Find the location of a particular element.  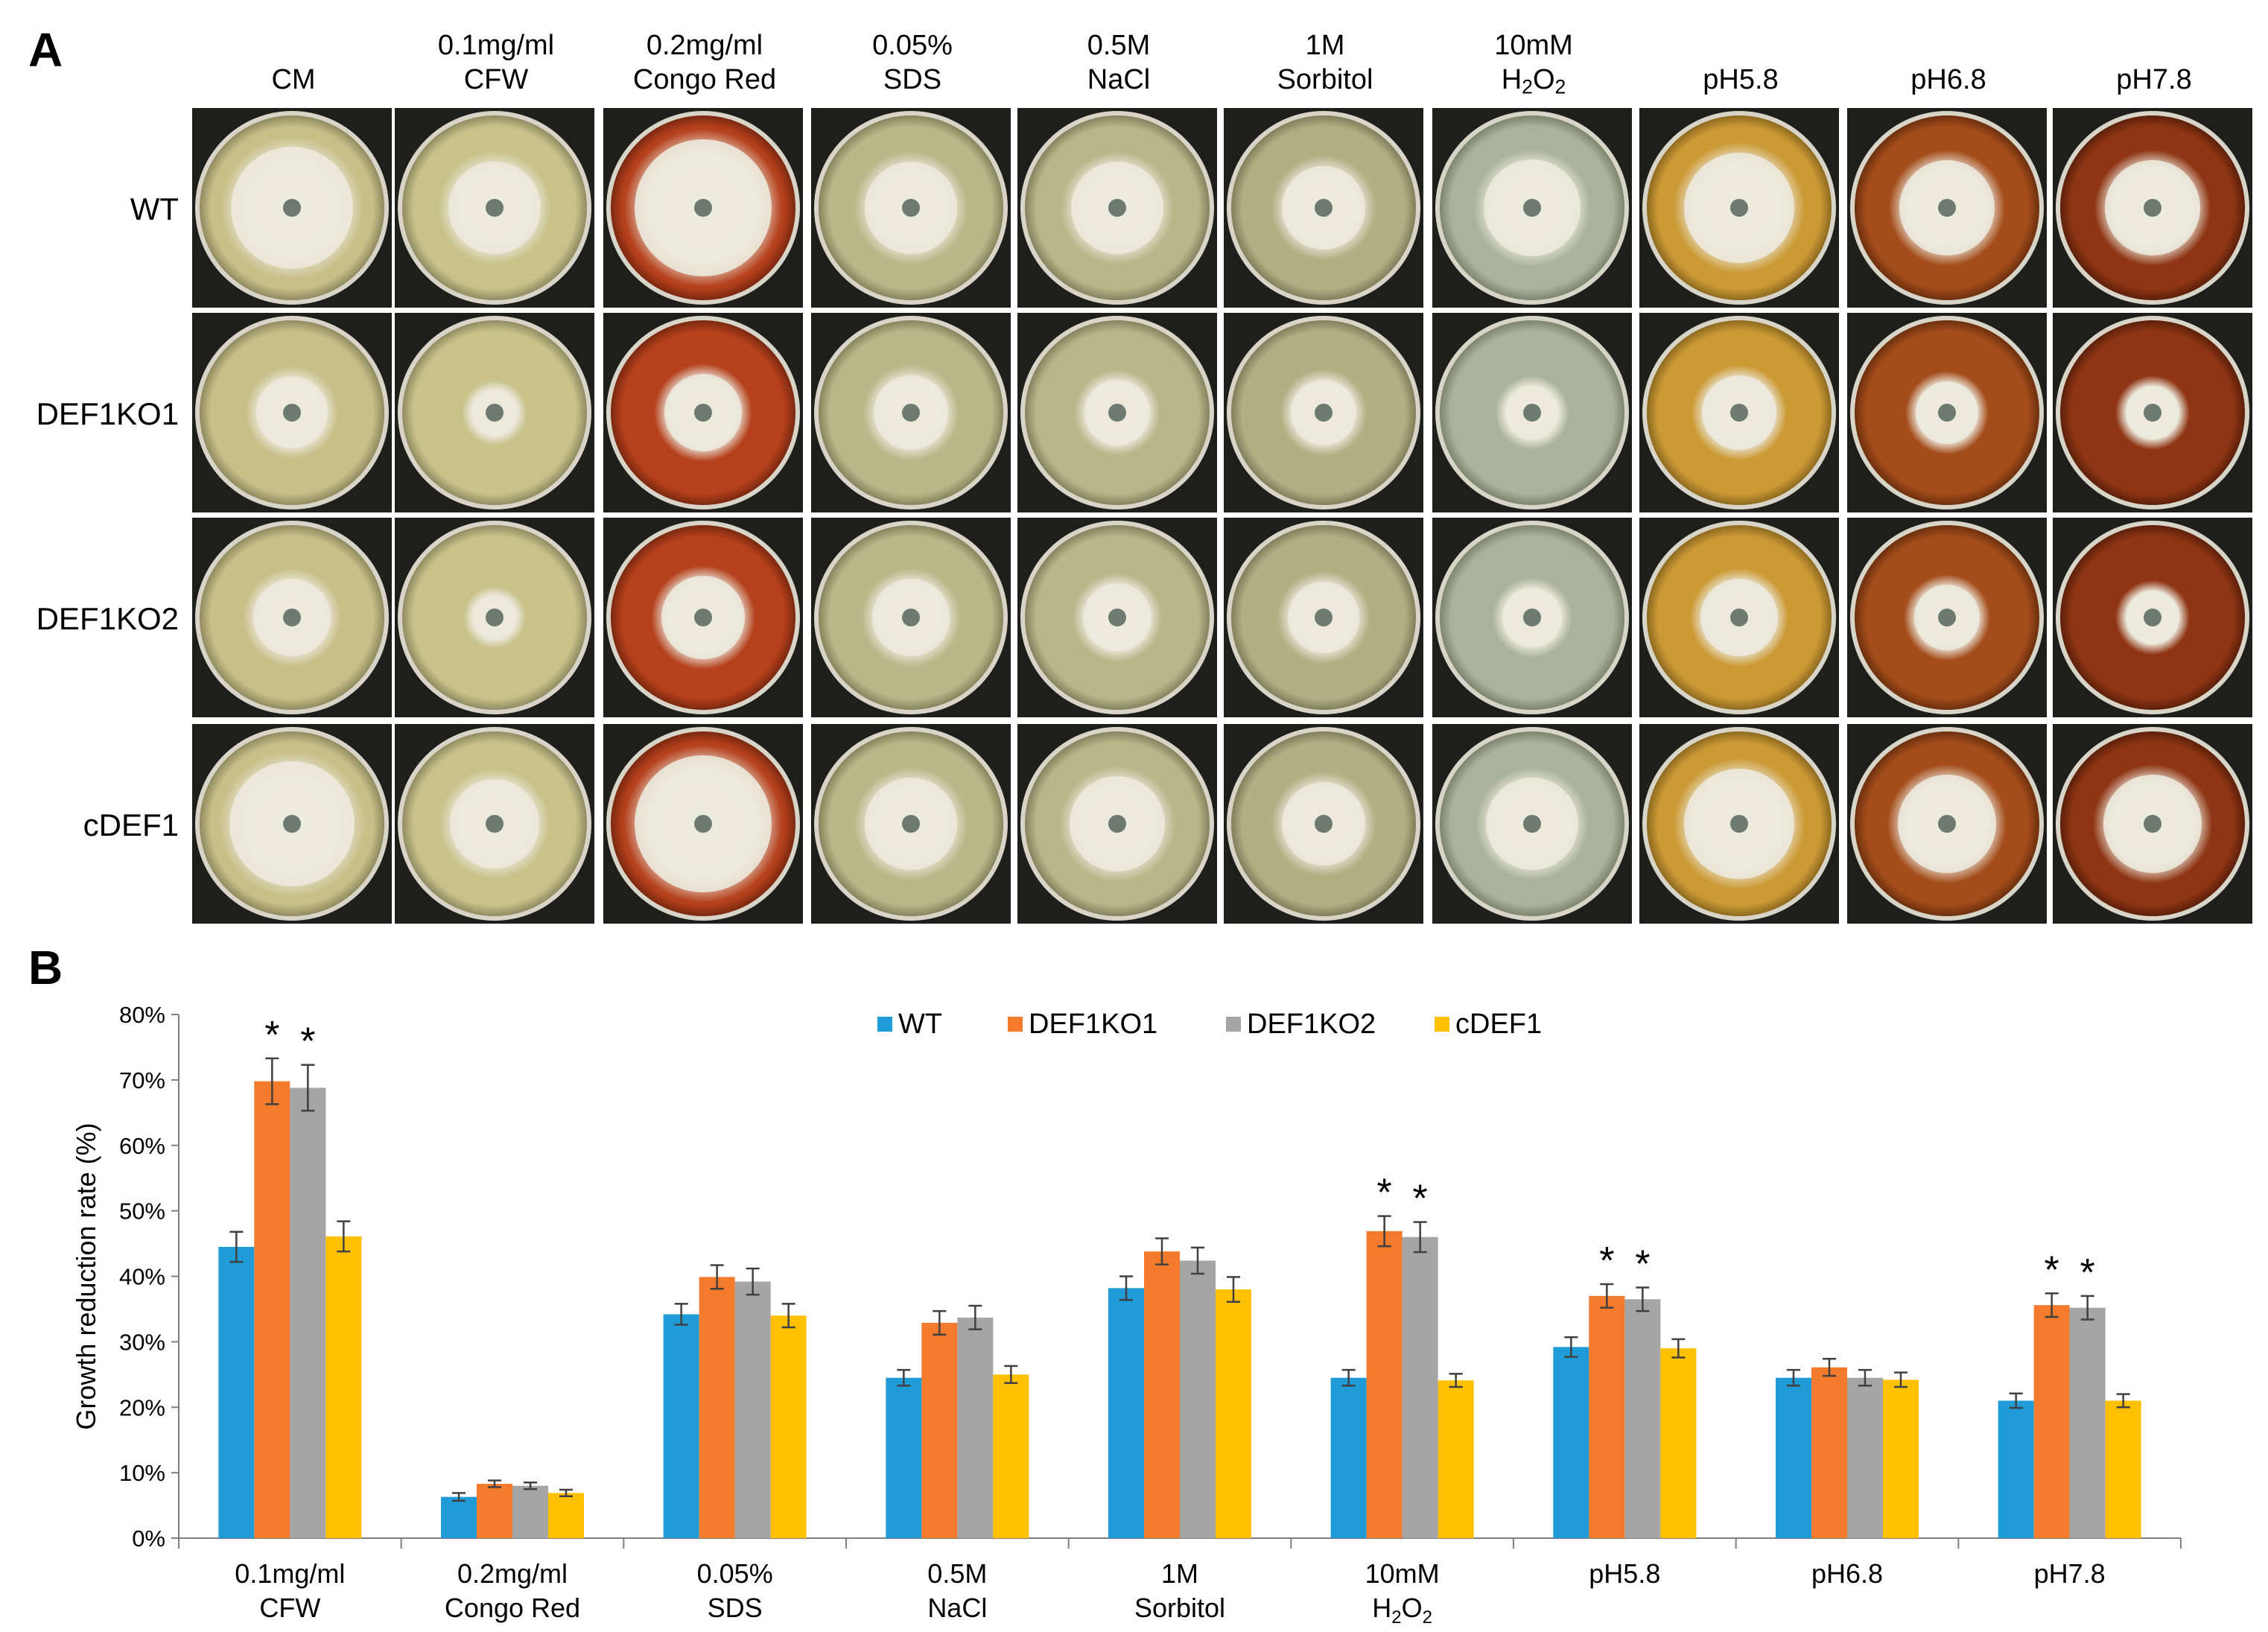

x-category-label: 0.05% is located at coordinates (735, 1574).